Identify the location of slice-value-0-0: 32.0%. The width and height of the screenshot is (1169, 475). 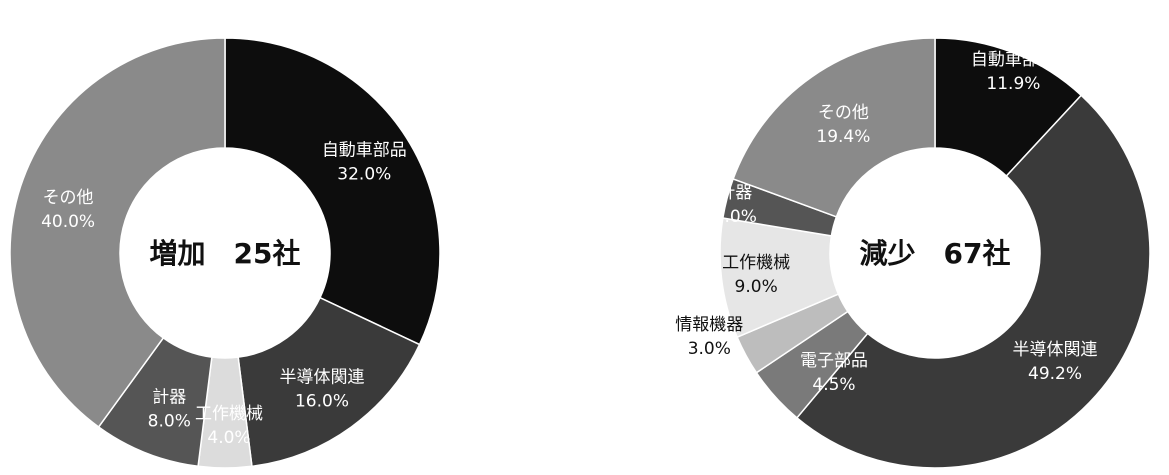
(364, 175).